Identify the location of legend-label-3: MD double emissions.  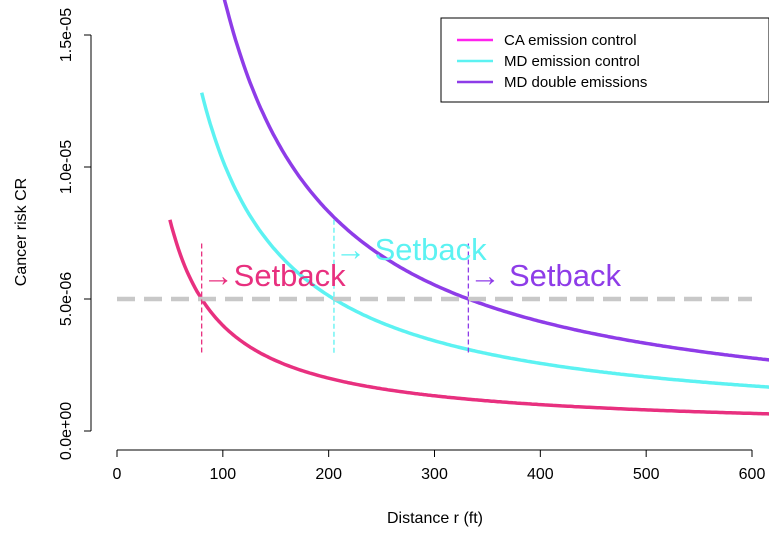
(575, 82).